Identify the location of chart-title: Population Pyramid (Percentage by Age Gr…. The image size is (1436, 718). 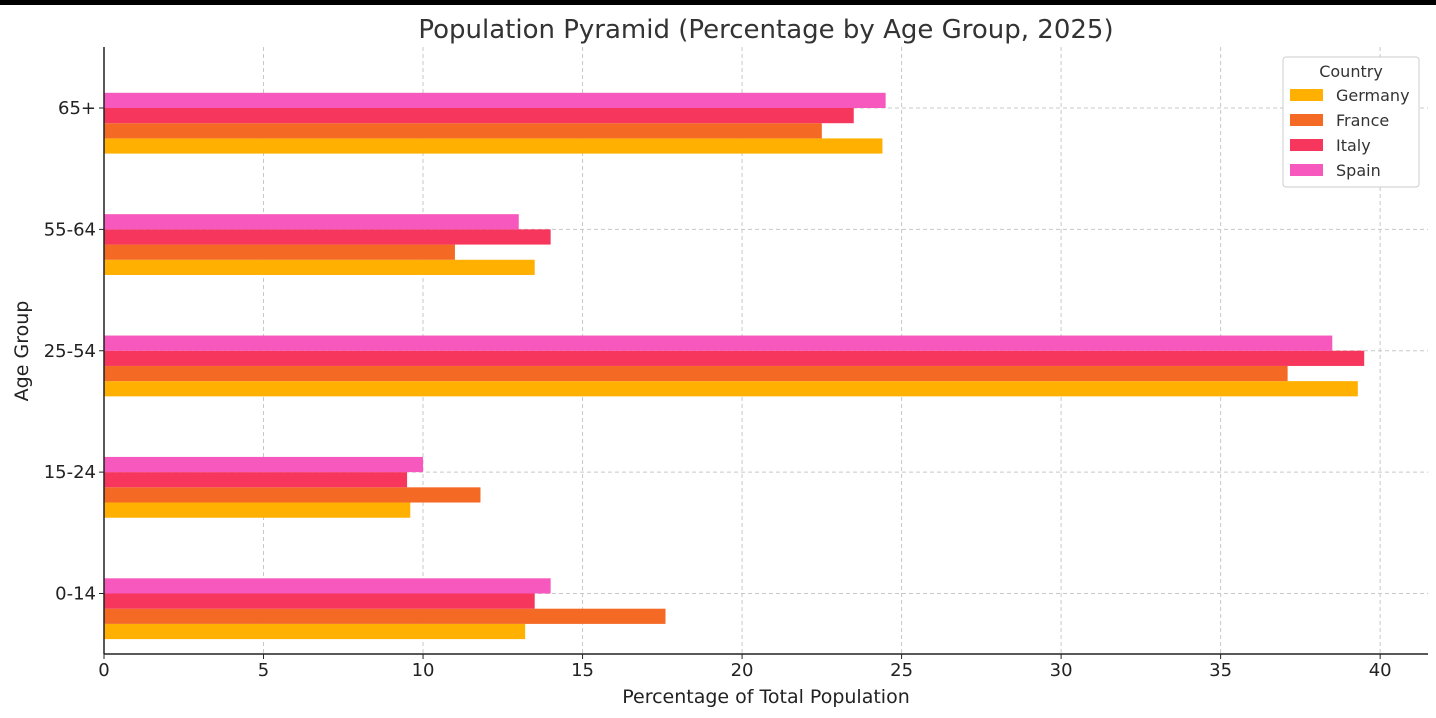
(765, 30).